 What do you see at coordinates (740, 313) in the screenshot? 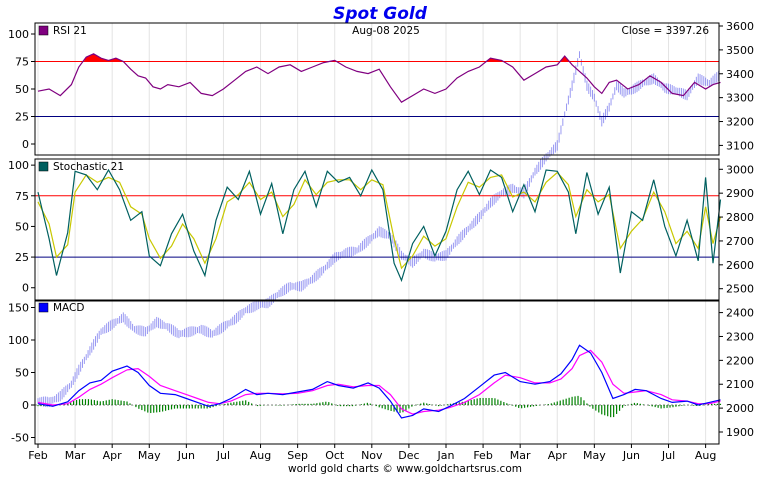
I see `price-tick-label: 2400` at bounding box center [740, 313].